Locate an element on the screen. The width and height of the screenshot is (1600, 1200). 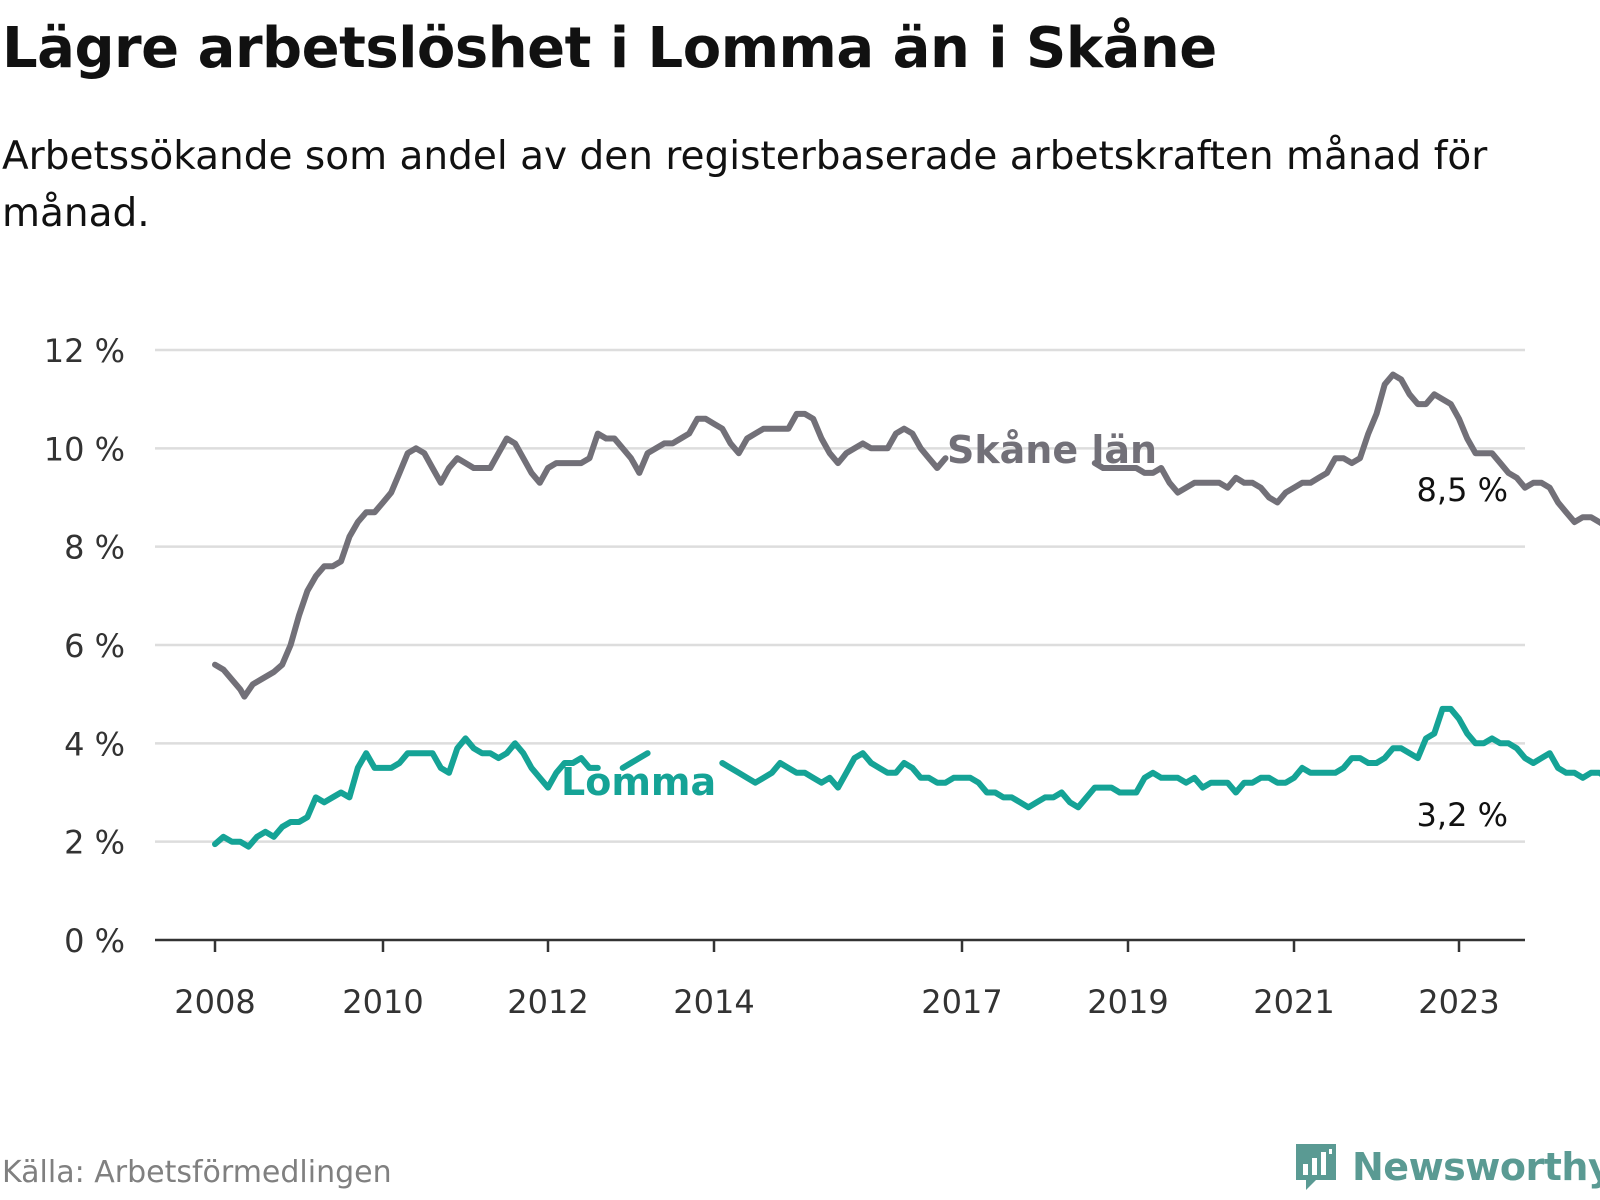
x-tick-label: 2014 is located at coordinates (713, 1002).